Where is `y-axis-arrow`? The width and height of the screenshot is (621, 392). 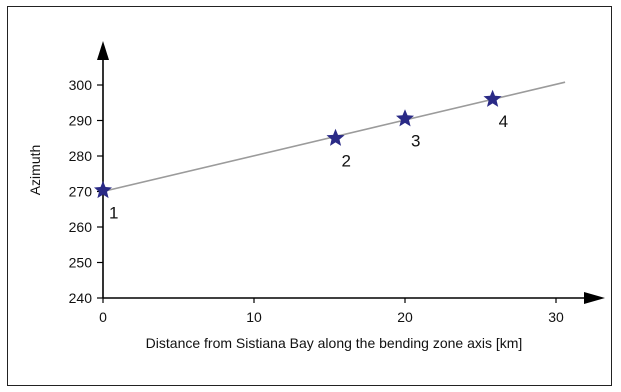 y-axis-arrow is located at coordinates (103, 50).